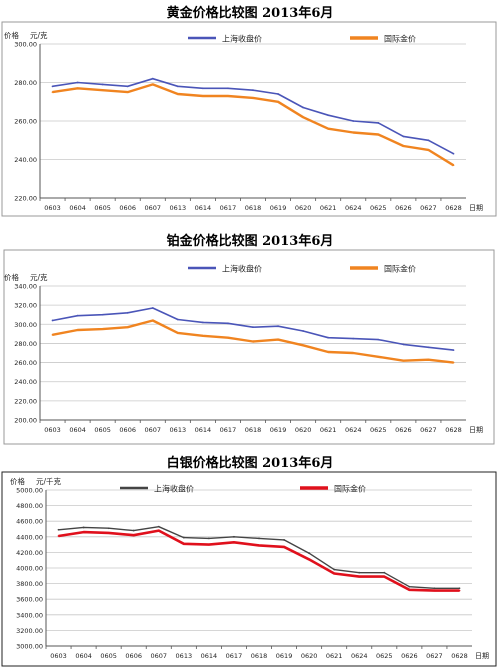 The width and height of the screenshot is (500, 670). What do you see at coordinates (253, 430) in the screenshot?
I see `platinum-x-tick-label: 0618` at bounding box center [253, 430].